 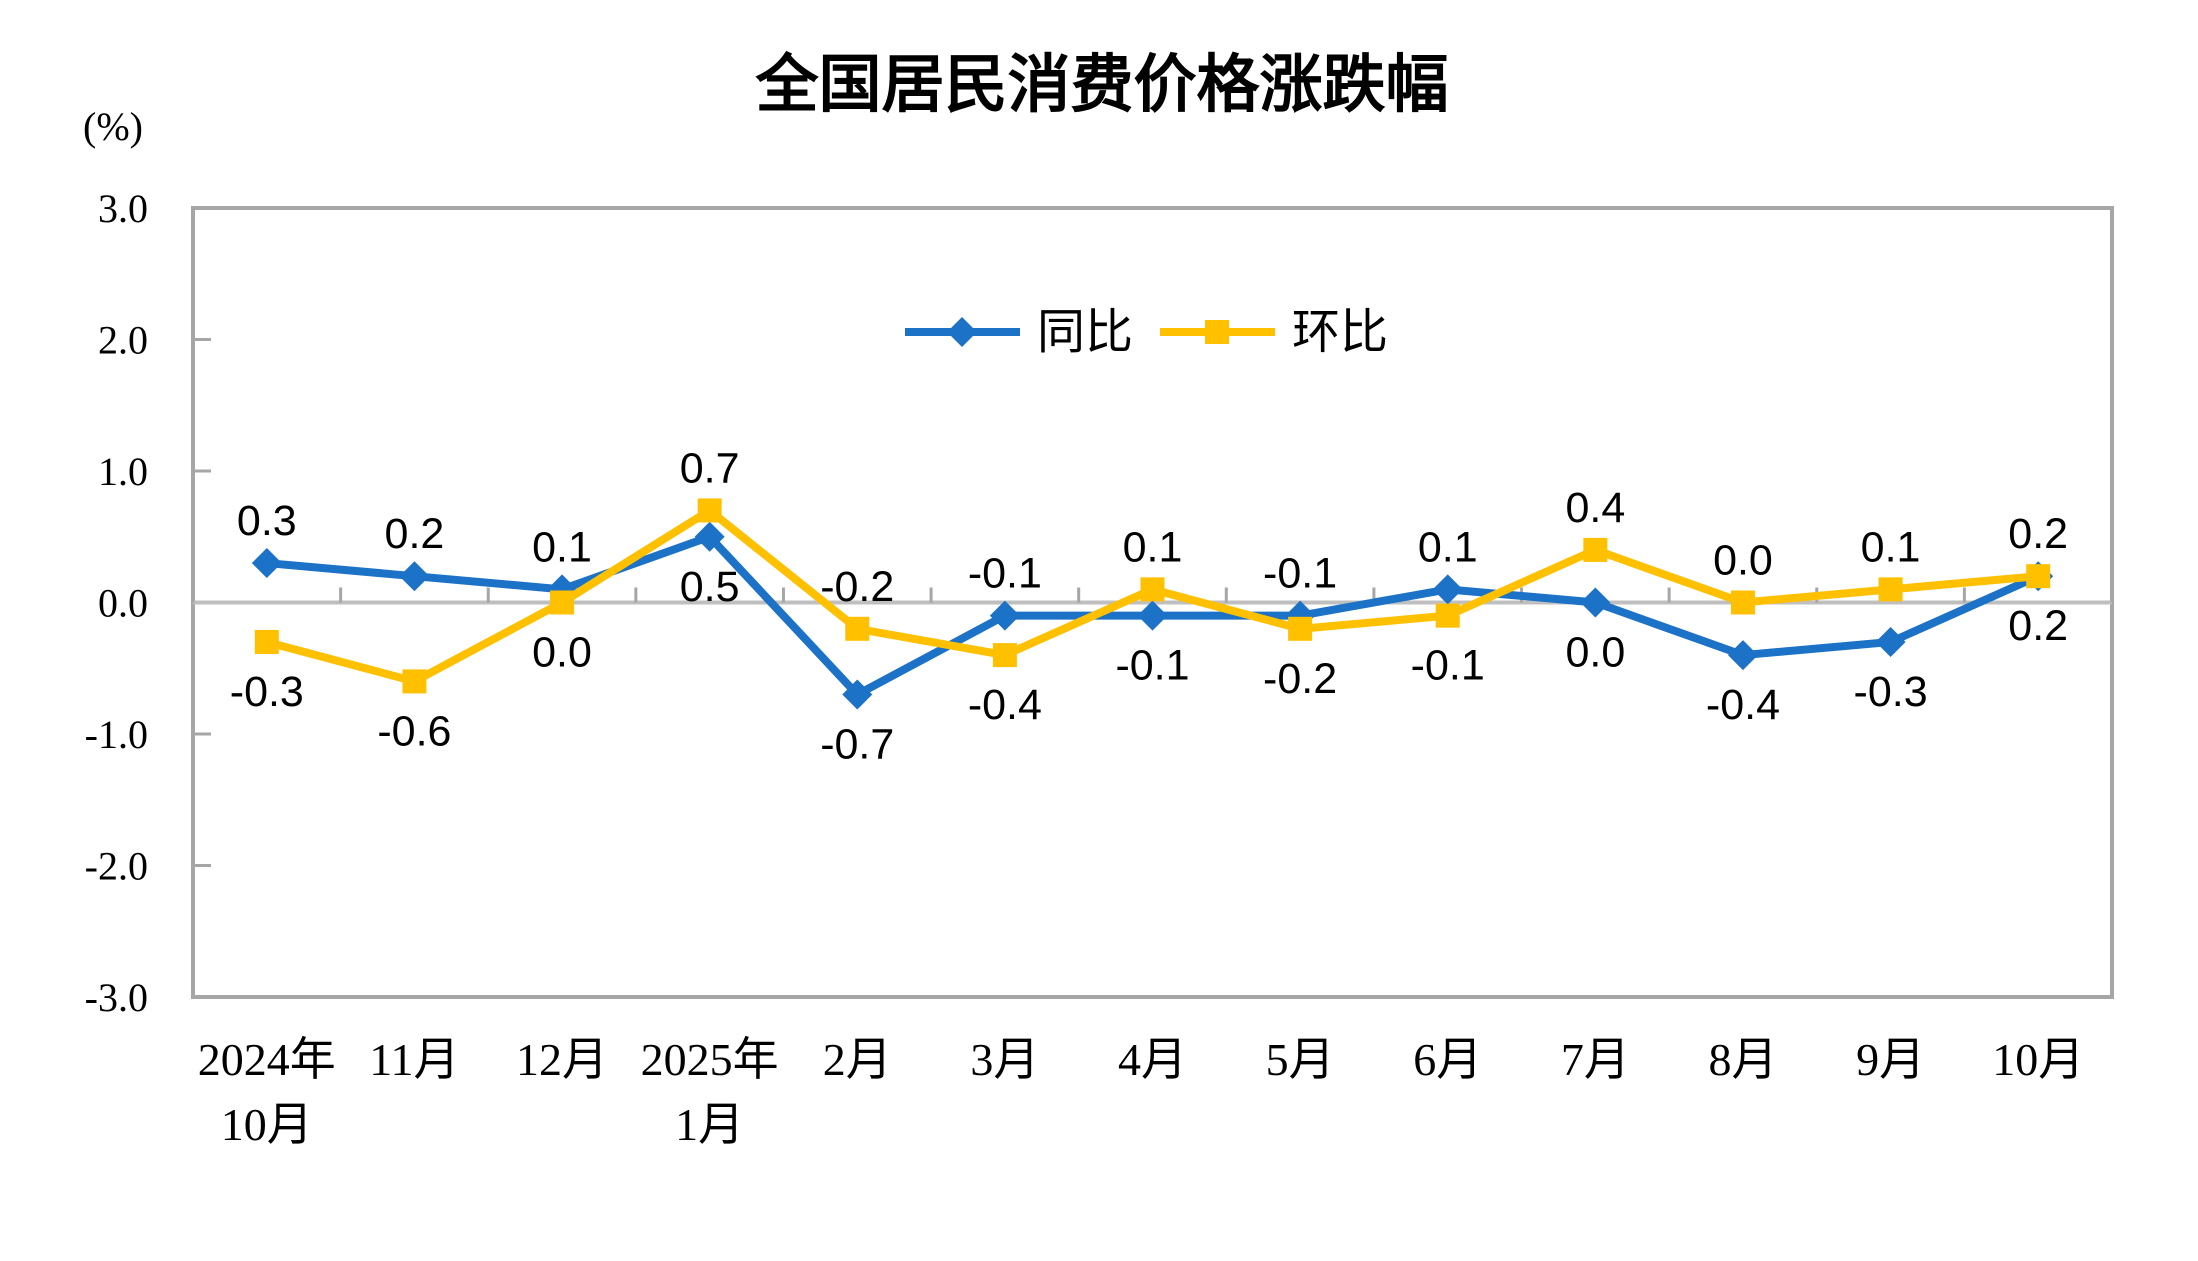 I want to click on y-axis-labels: 3.0 2.0 1.0 0.0 -1.0 -2.0 -3.0, so click(x=116, y=603).